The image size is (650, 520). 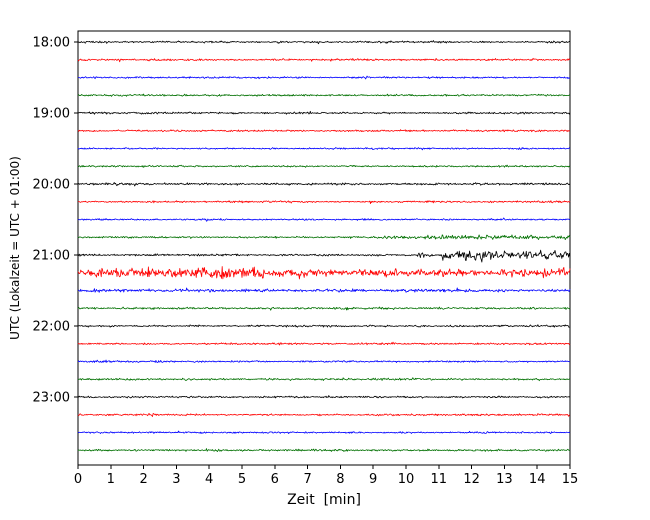 What do you see at coordinates (15, 248) in the screenshot?
I see `y-axis-label: UTC (Lokalzeit = UTC + 01:00)` at bounding box center [15, 248].